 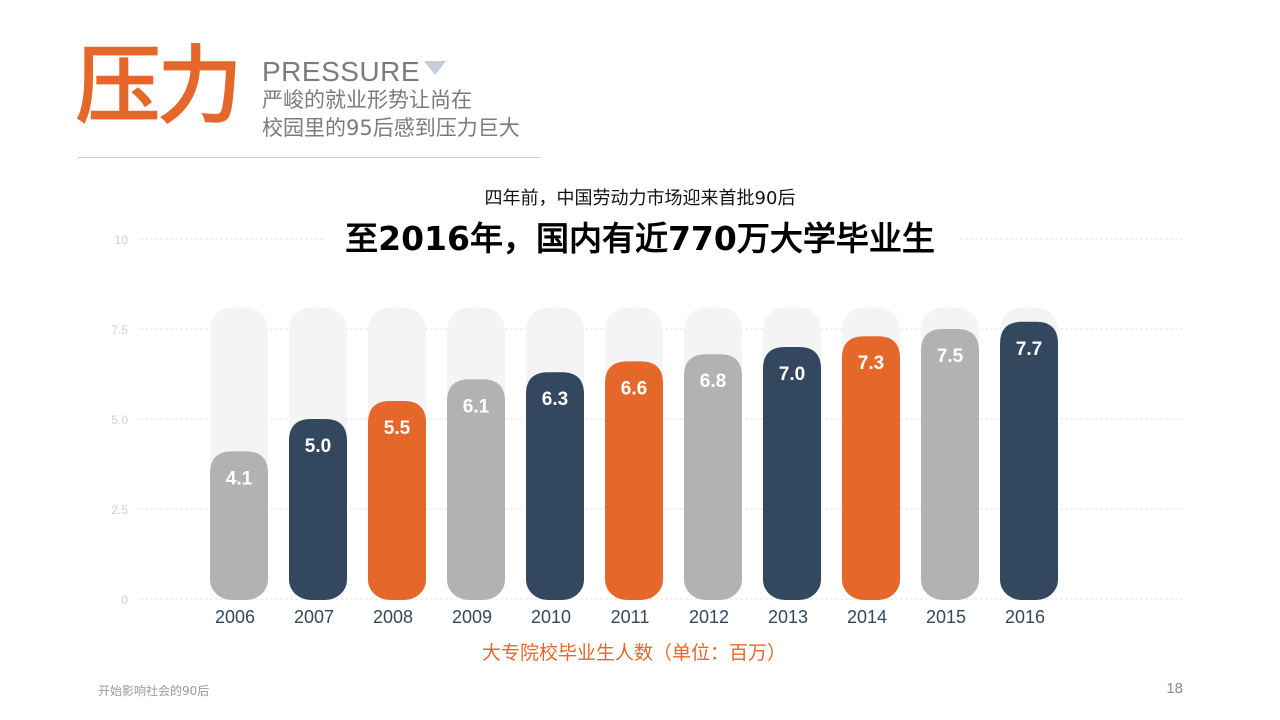 I want to click on x-axis-label: 大专院校毕业生人数（单位：百万）, so click(x=634, y=653).